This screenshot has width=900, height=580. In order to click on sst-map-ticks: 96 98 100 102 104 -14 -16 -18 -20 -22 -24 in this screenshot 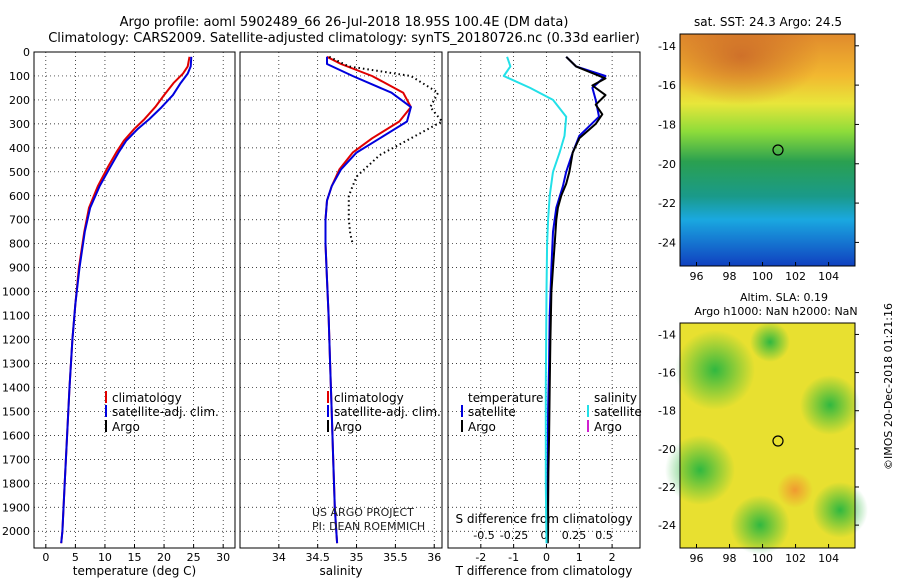, I will do `click(758, 161)`.